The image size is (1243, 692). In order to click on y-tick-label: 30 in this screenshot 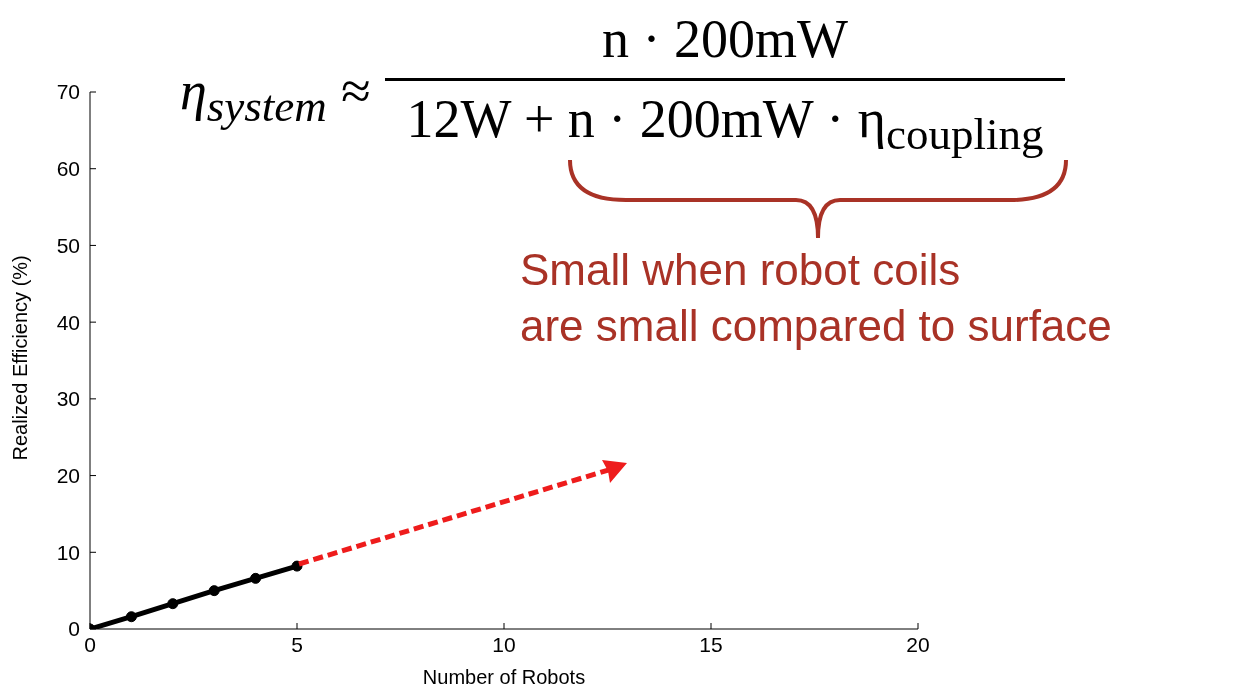, I will do `click(68, 399)`.